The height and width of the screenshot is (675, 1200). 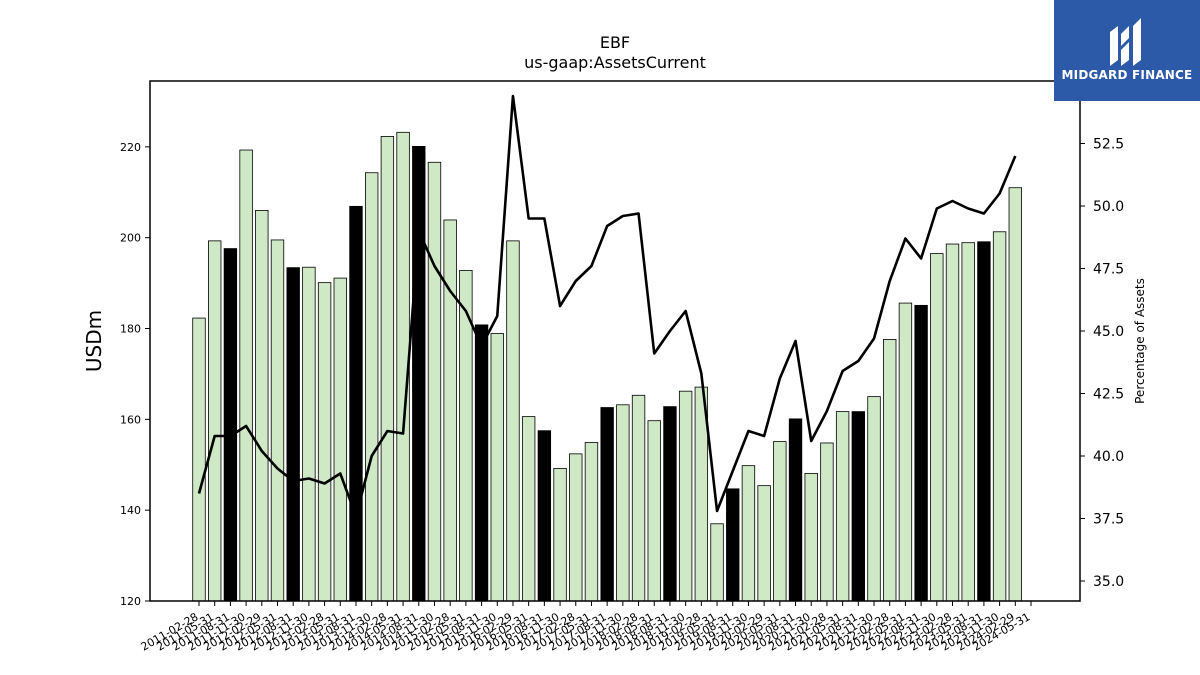 What do you see at coordinates (130, 238) in the screenshot?
I see `y-tick-label: 200` at bounding box center [130, 238].